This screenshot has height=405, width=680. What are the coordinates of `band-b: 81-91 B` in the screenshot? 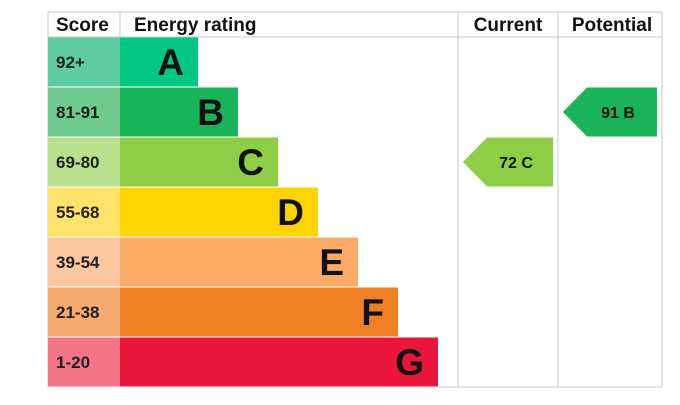 It's located at (143, 112).